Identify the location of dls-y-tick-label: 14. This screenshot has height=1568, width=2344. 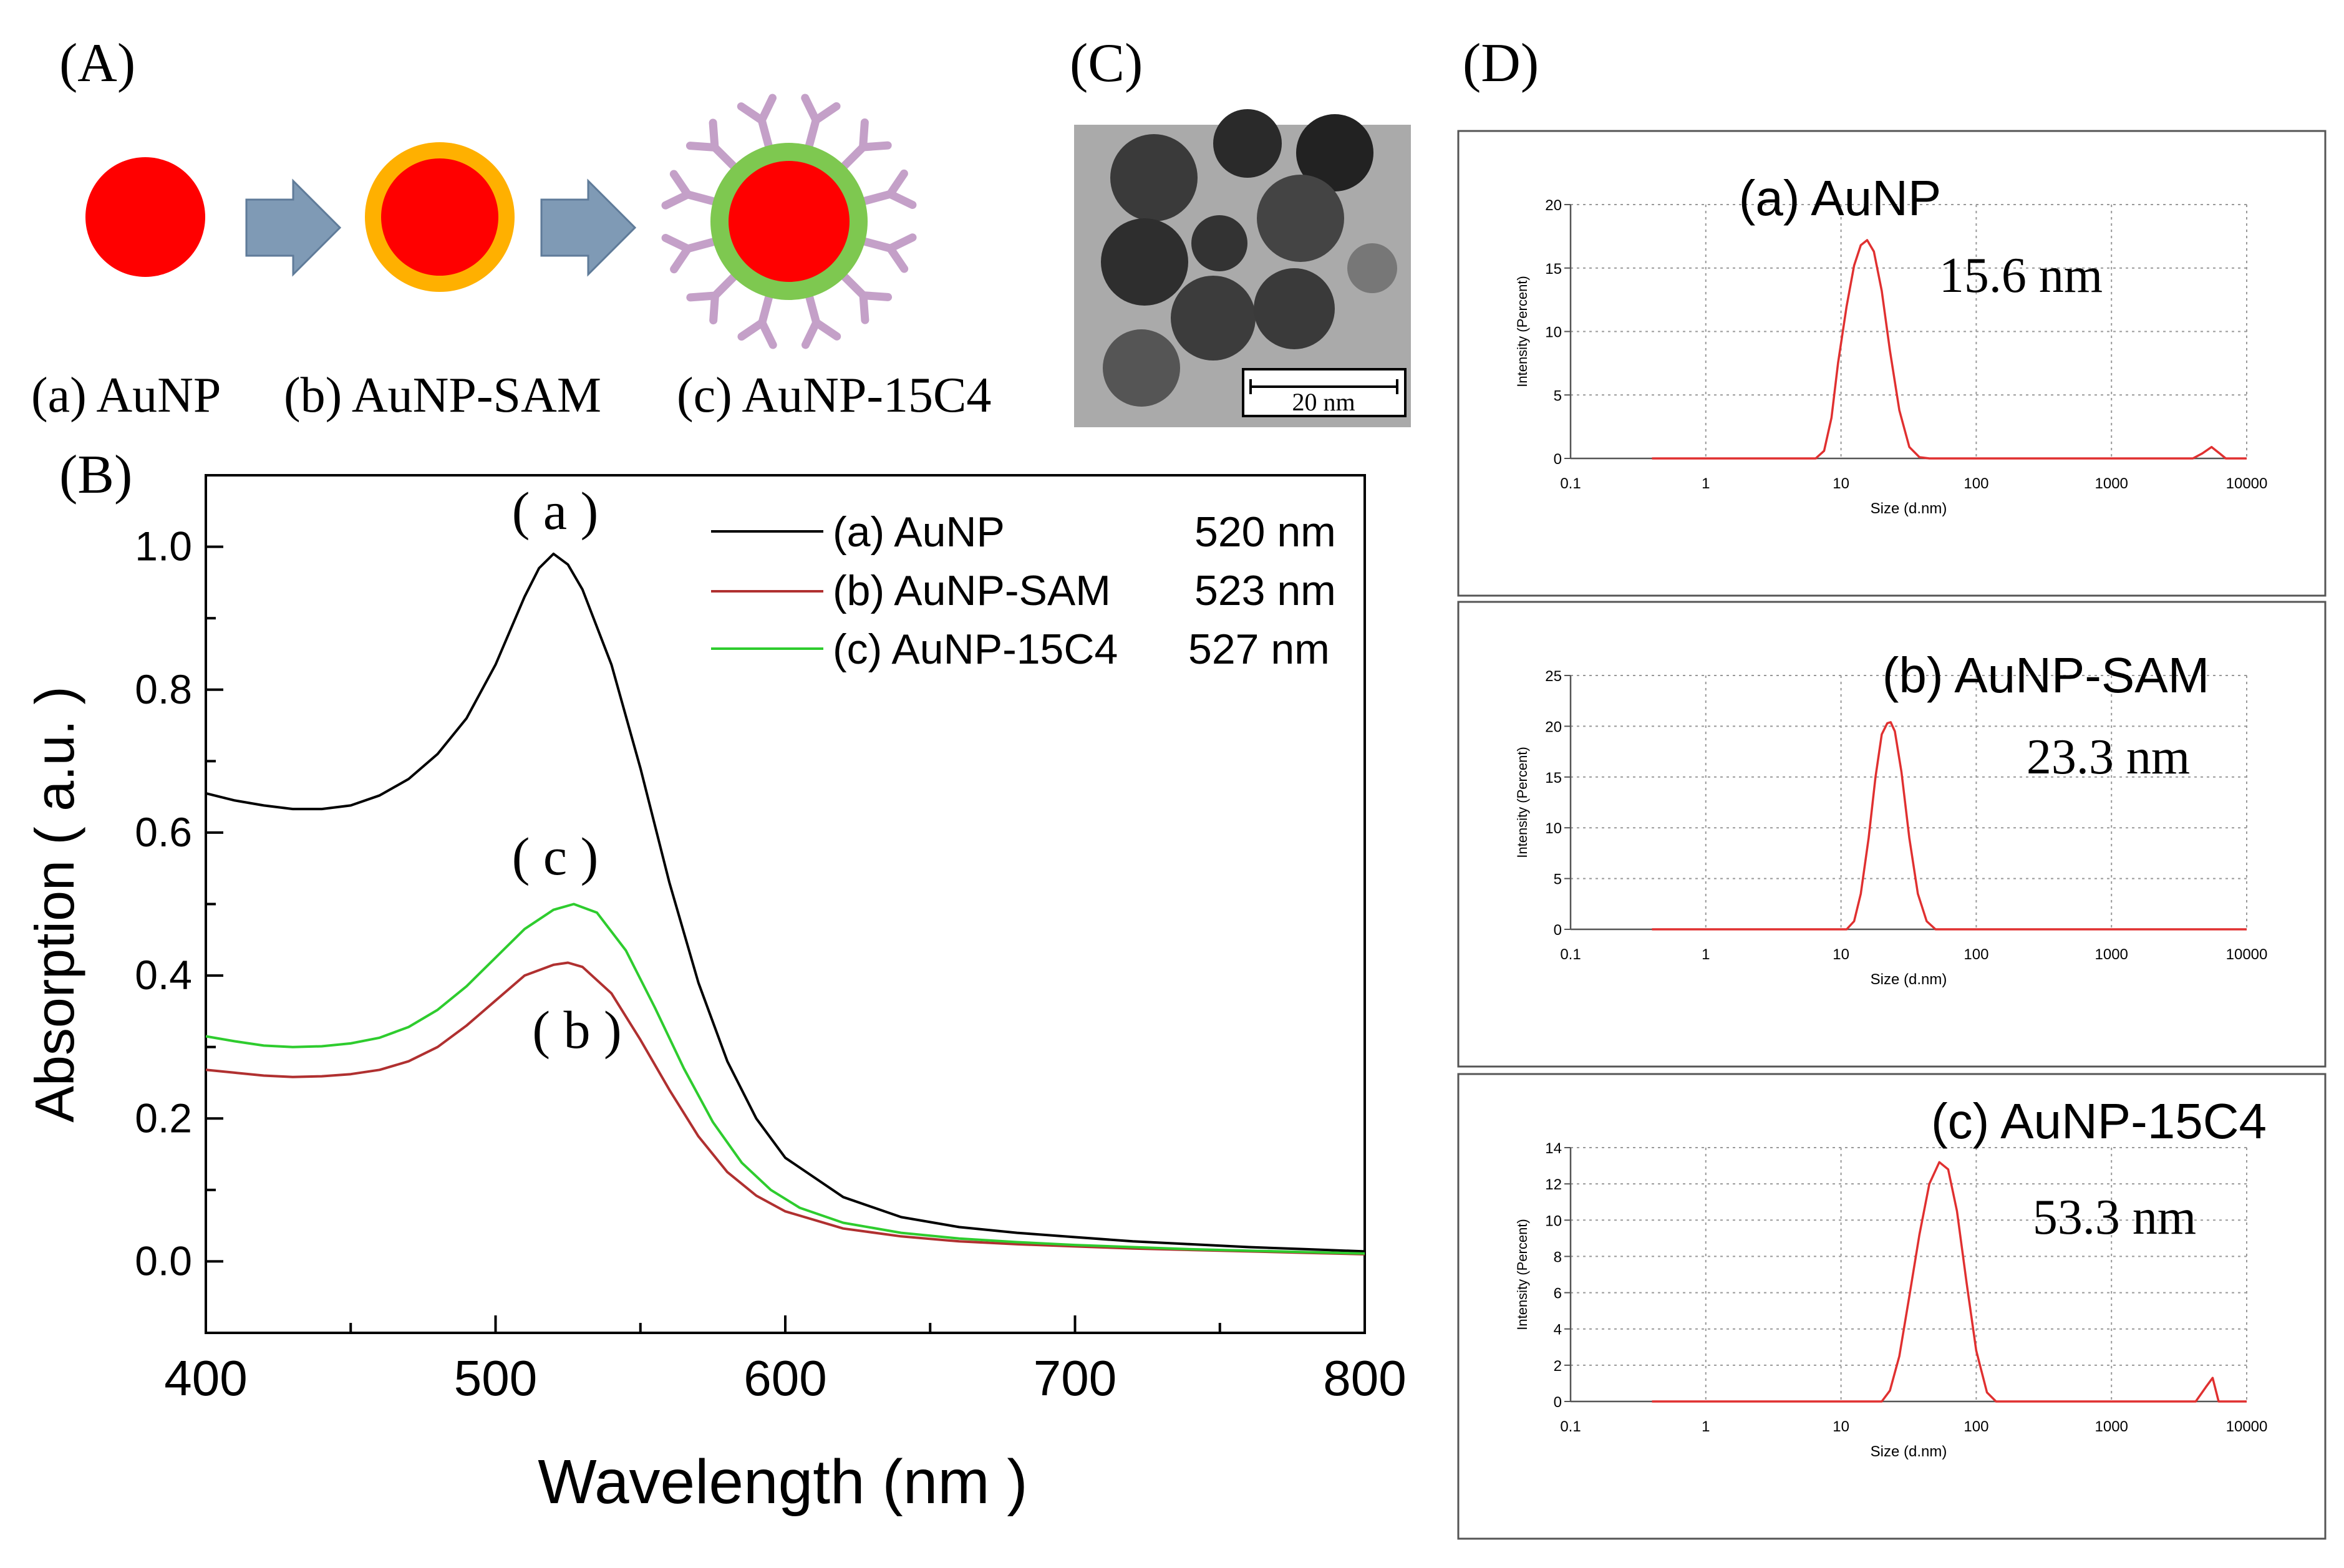
(1554, 1148).